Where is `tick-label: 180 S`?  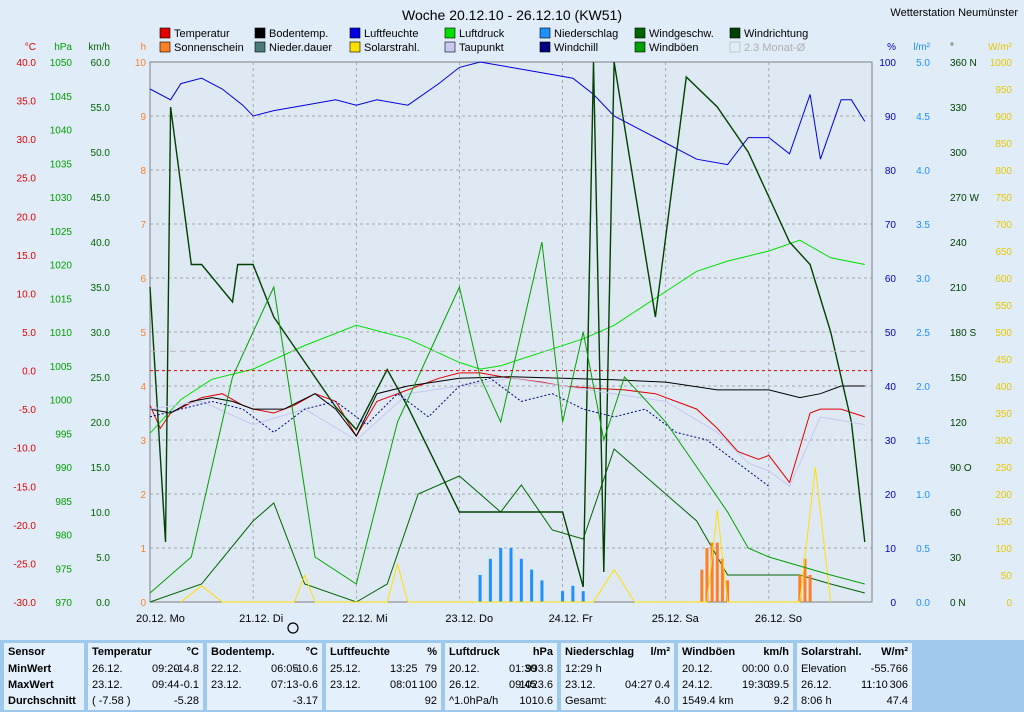
tick-label: 180 S is located at coordinates (963, 333).